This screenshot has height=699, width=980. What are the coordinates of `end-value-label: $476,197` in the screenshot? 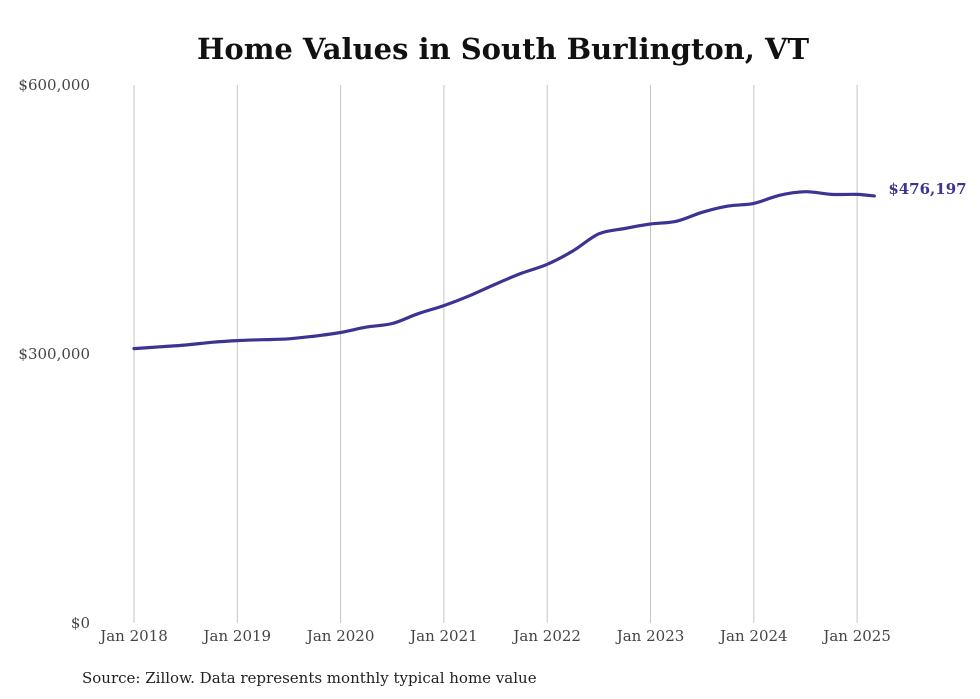 It's located at (927, 189).